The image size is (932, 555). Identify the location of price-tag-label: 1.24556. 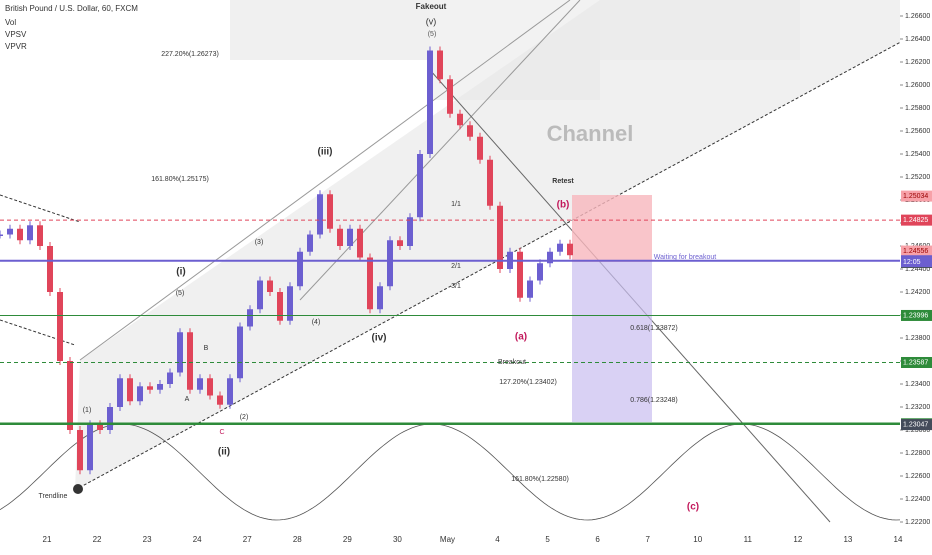
(915, 251).